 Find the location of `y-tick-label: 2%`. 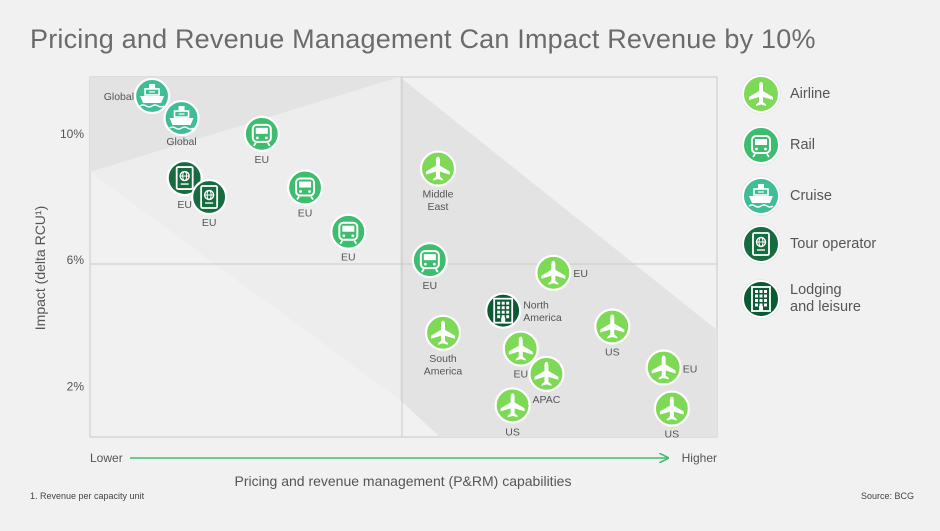

y-tick-label: 2% is located at coordinates (76, 386).